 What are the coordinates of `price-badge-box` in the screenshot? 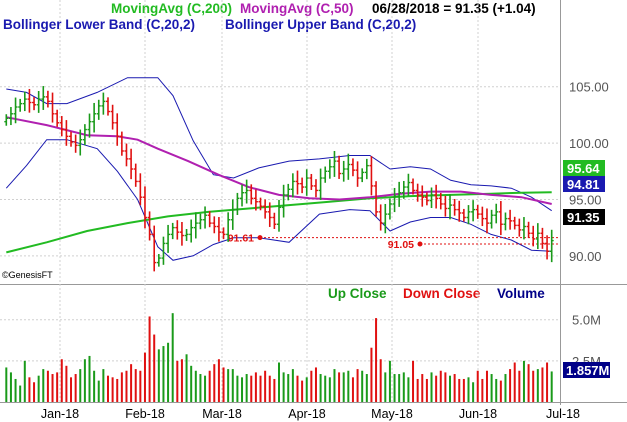 It's located at (584, 168).